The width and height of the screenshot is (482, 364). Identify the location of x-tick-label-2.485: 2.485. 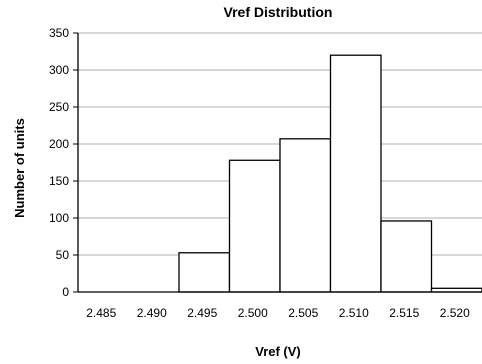
(101, 313).